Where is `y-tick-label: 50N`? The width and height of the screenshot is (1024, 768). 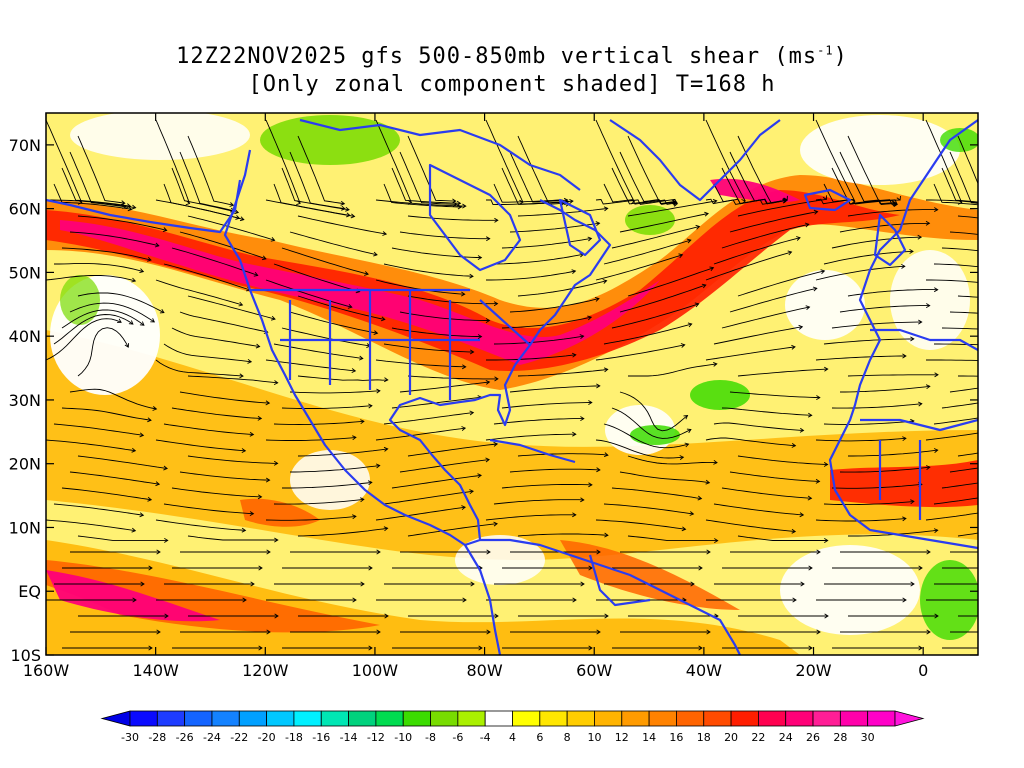 y-tick-label: 50N is located at coordinates (25, 272).